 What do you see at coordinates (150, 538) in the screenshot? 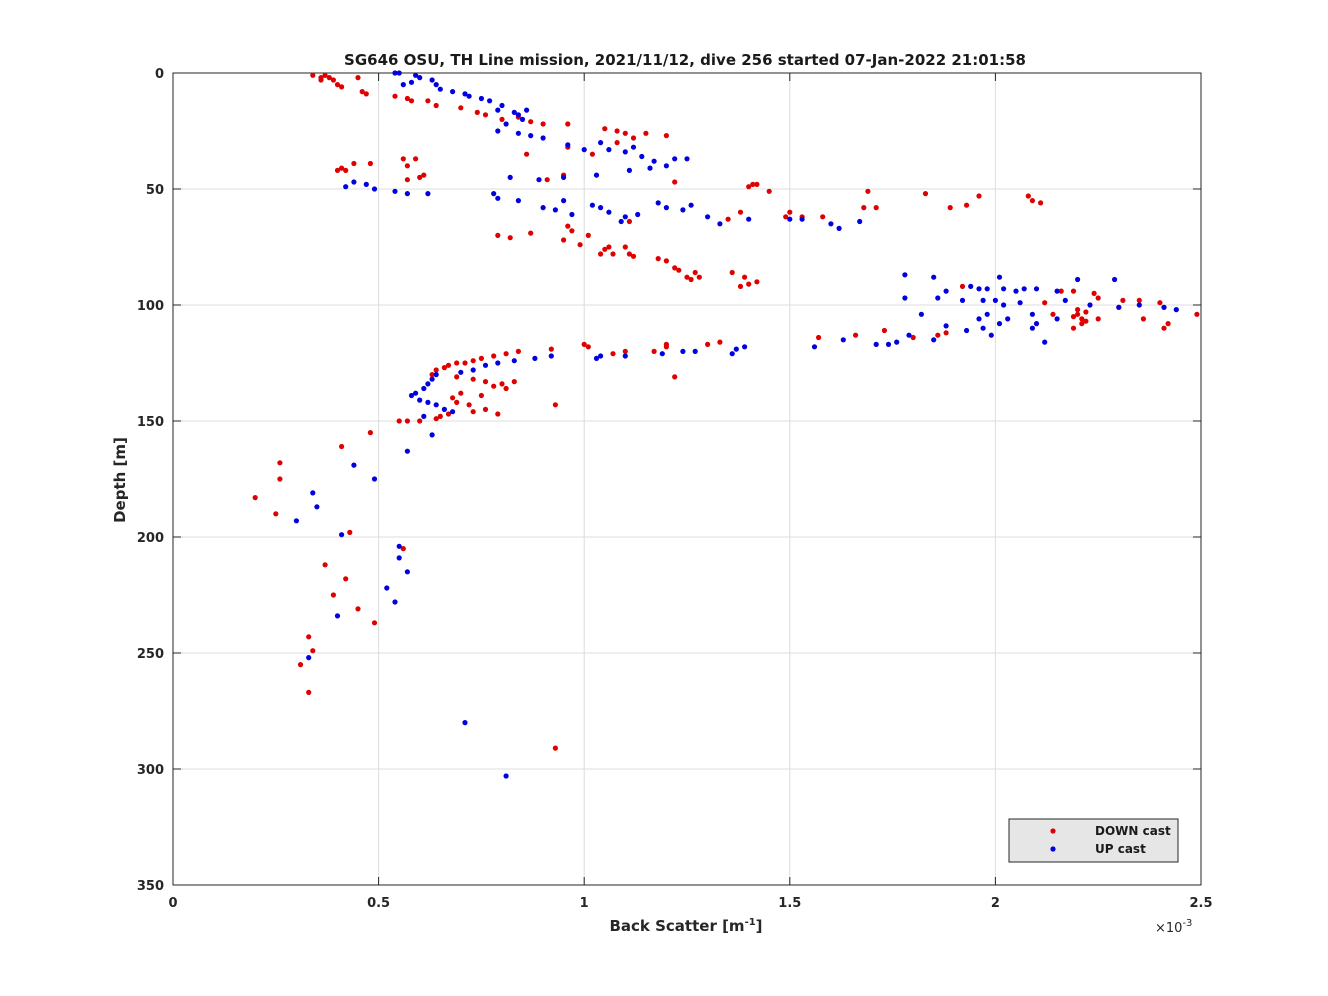
I see `y-tick-label: 200` at bounding box center [150, 538].